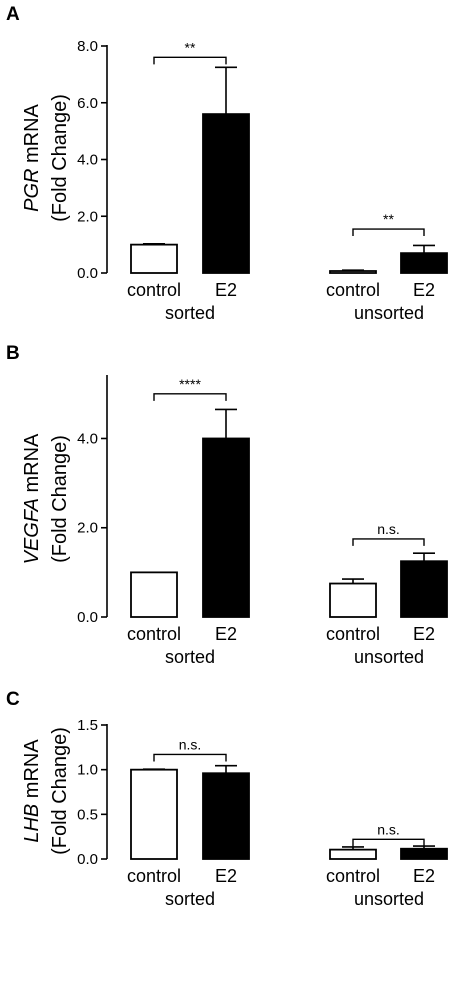 This screenshot has height=994, width=475. I want to click on y-tick-label: 8.0, so click(87, 46).